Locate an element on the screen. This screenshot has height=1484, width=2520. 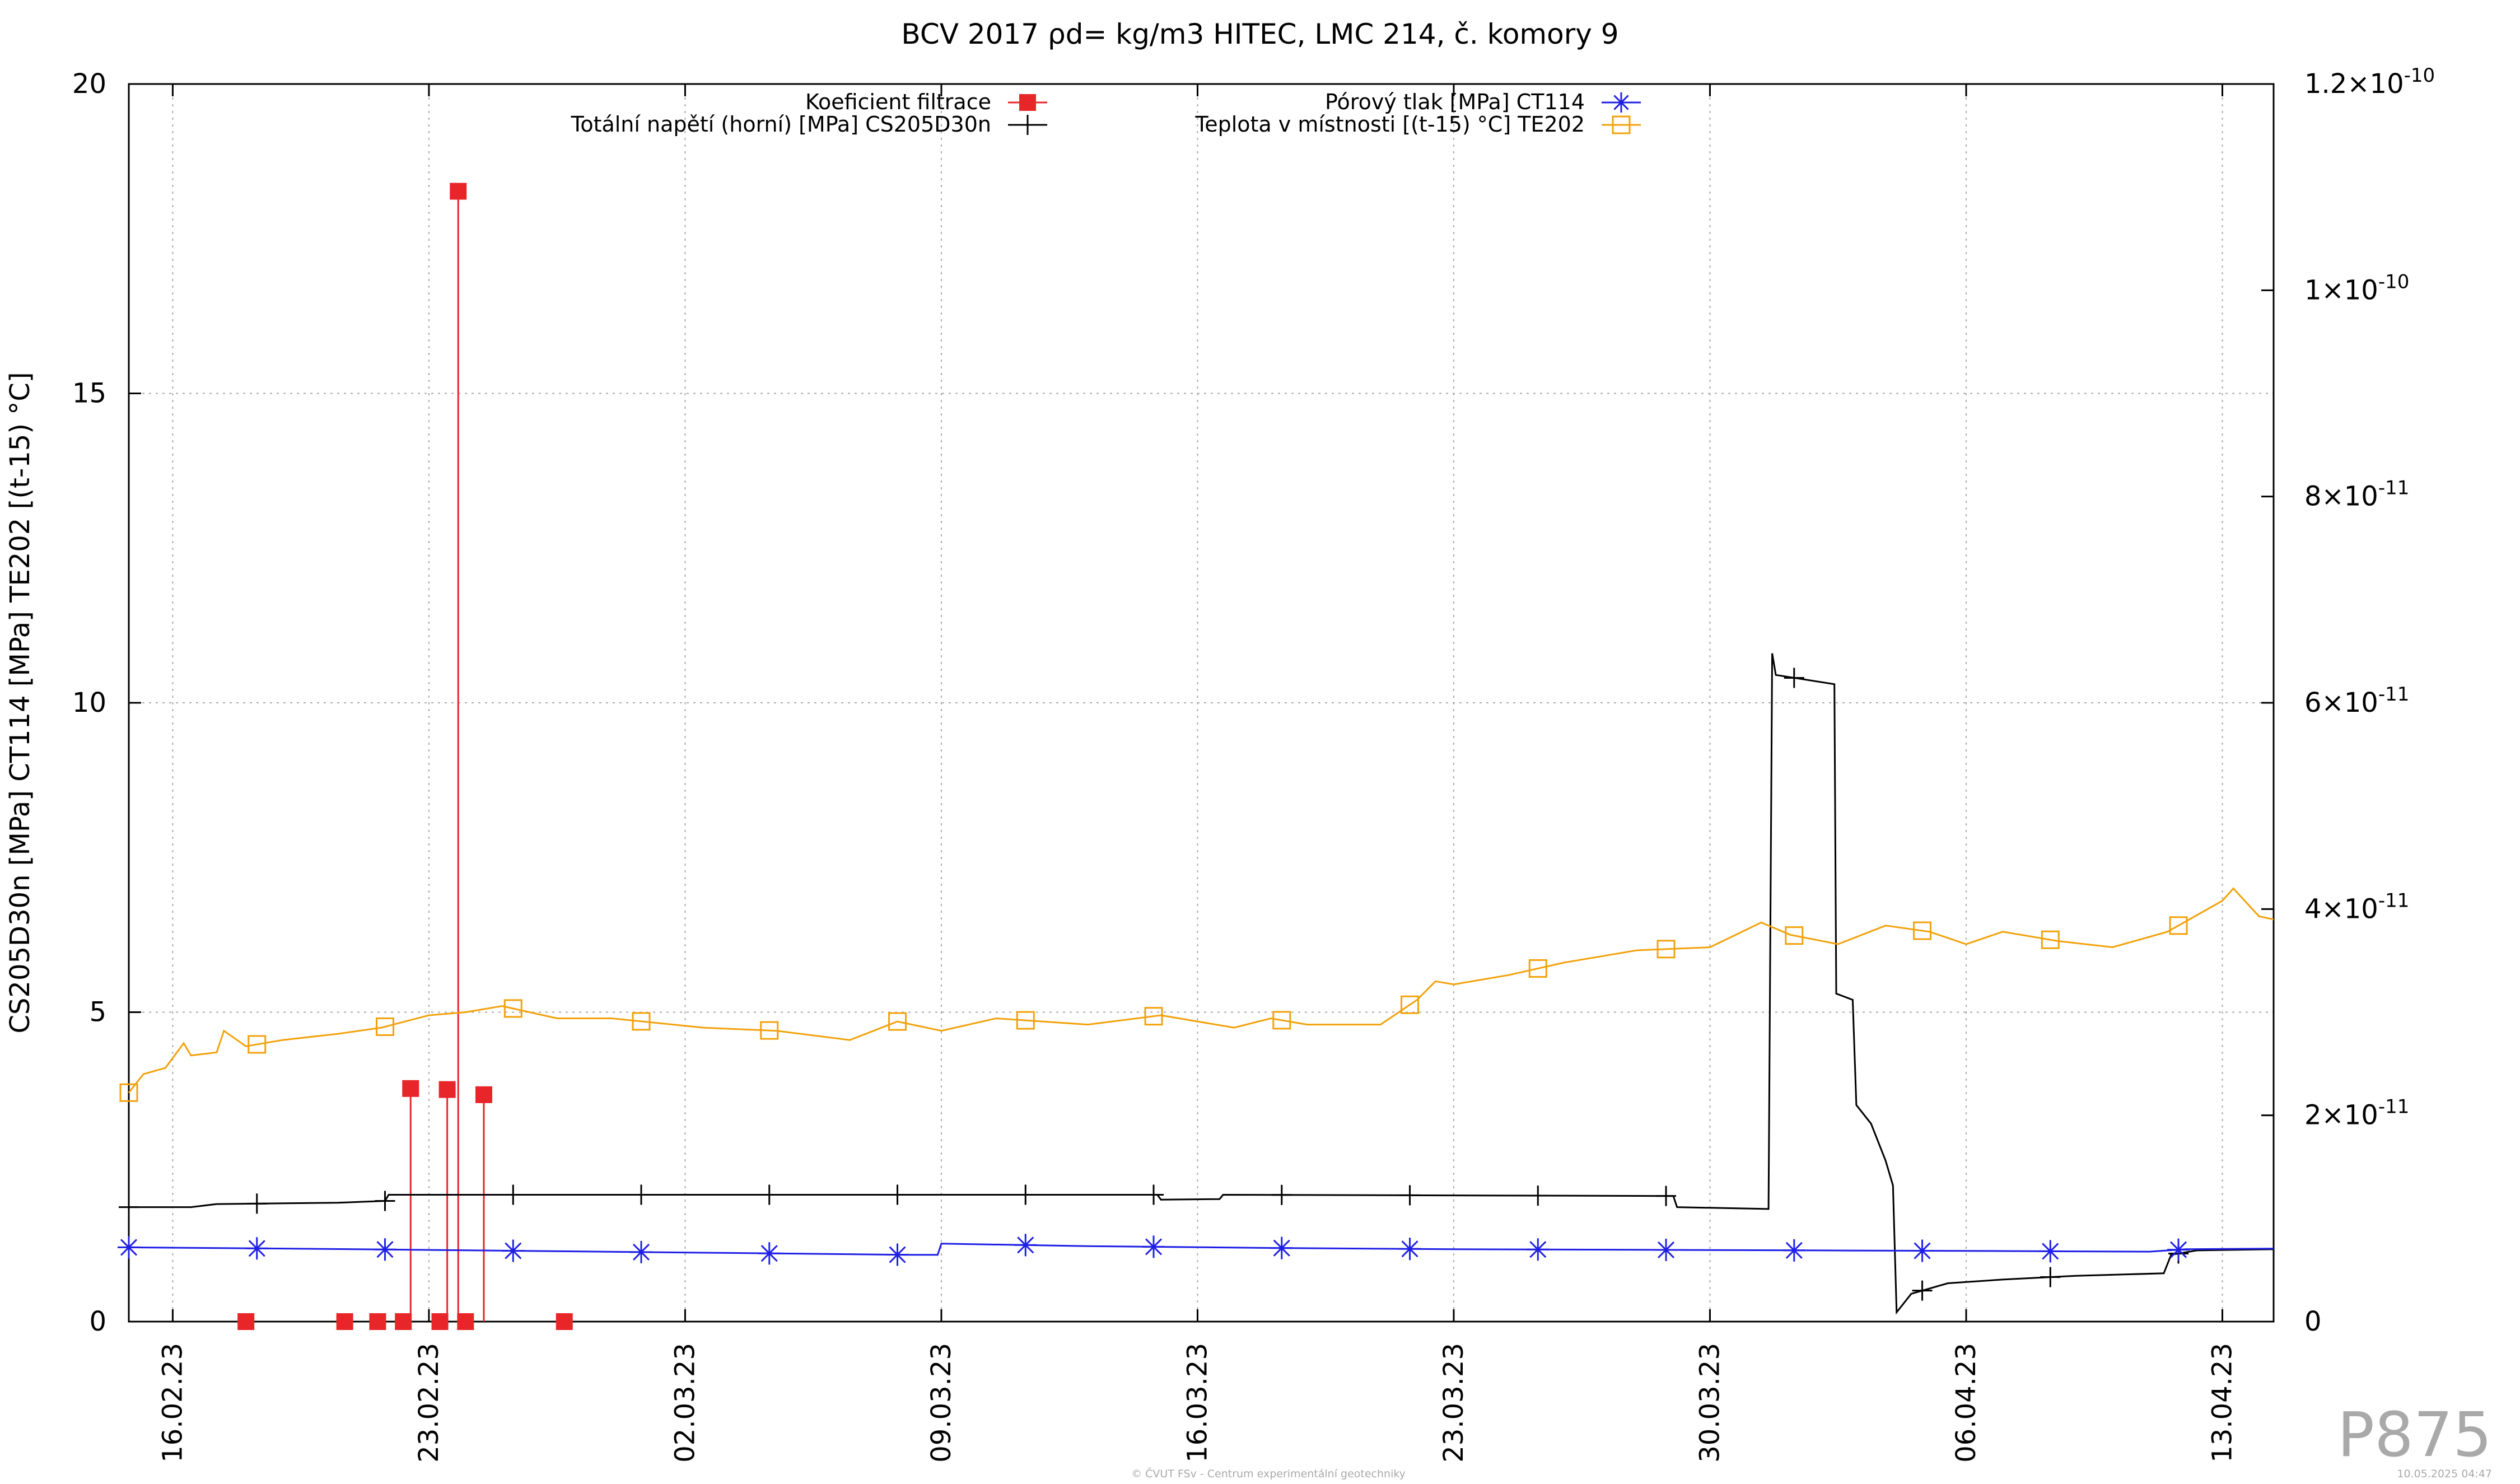
x-tick-label: 23.03.23 is located at coordinates (1453, 1403).